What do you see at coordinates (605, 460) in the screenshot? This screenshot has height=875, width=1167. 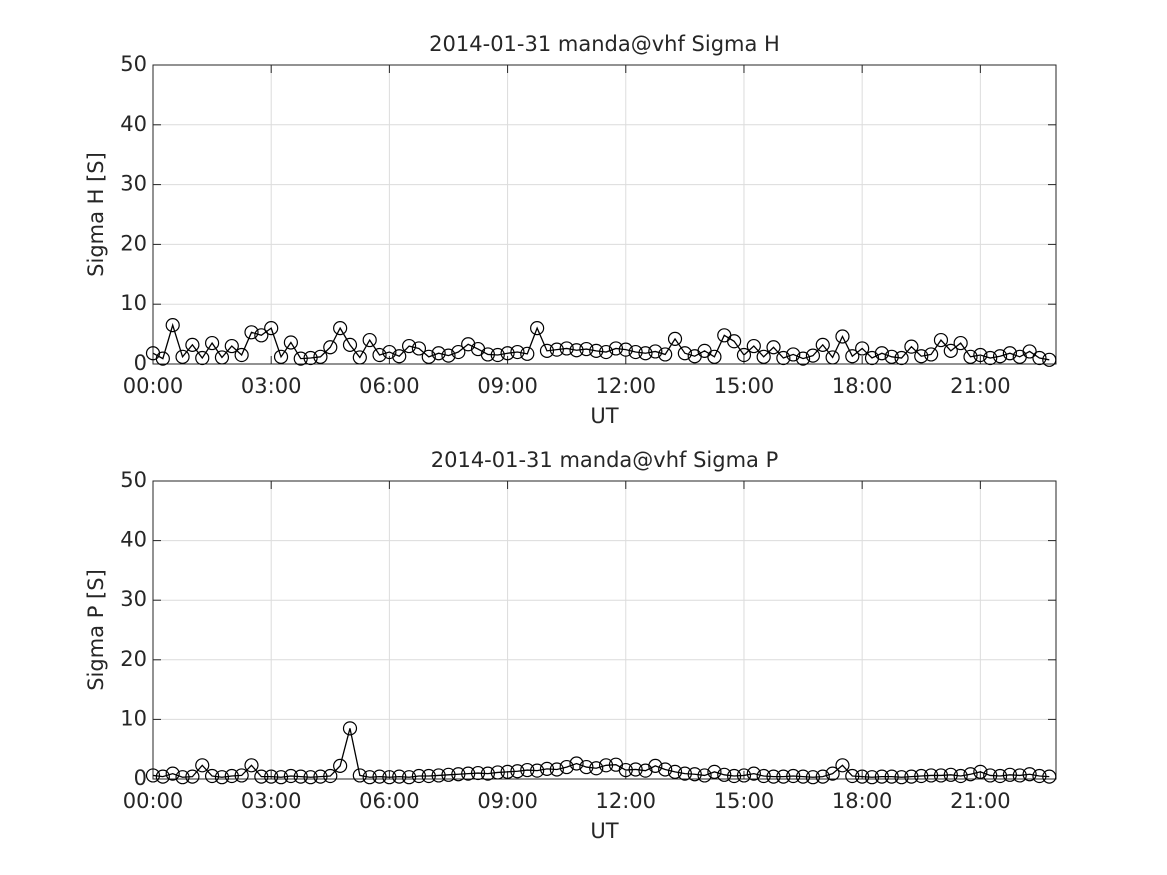 I see `chart-title: 2014-01-31 manda@vhf Sigma P` at bounding box center [605, 460].